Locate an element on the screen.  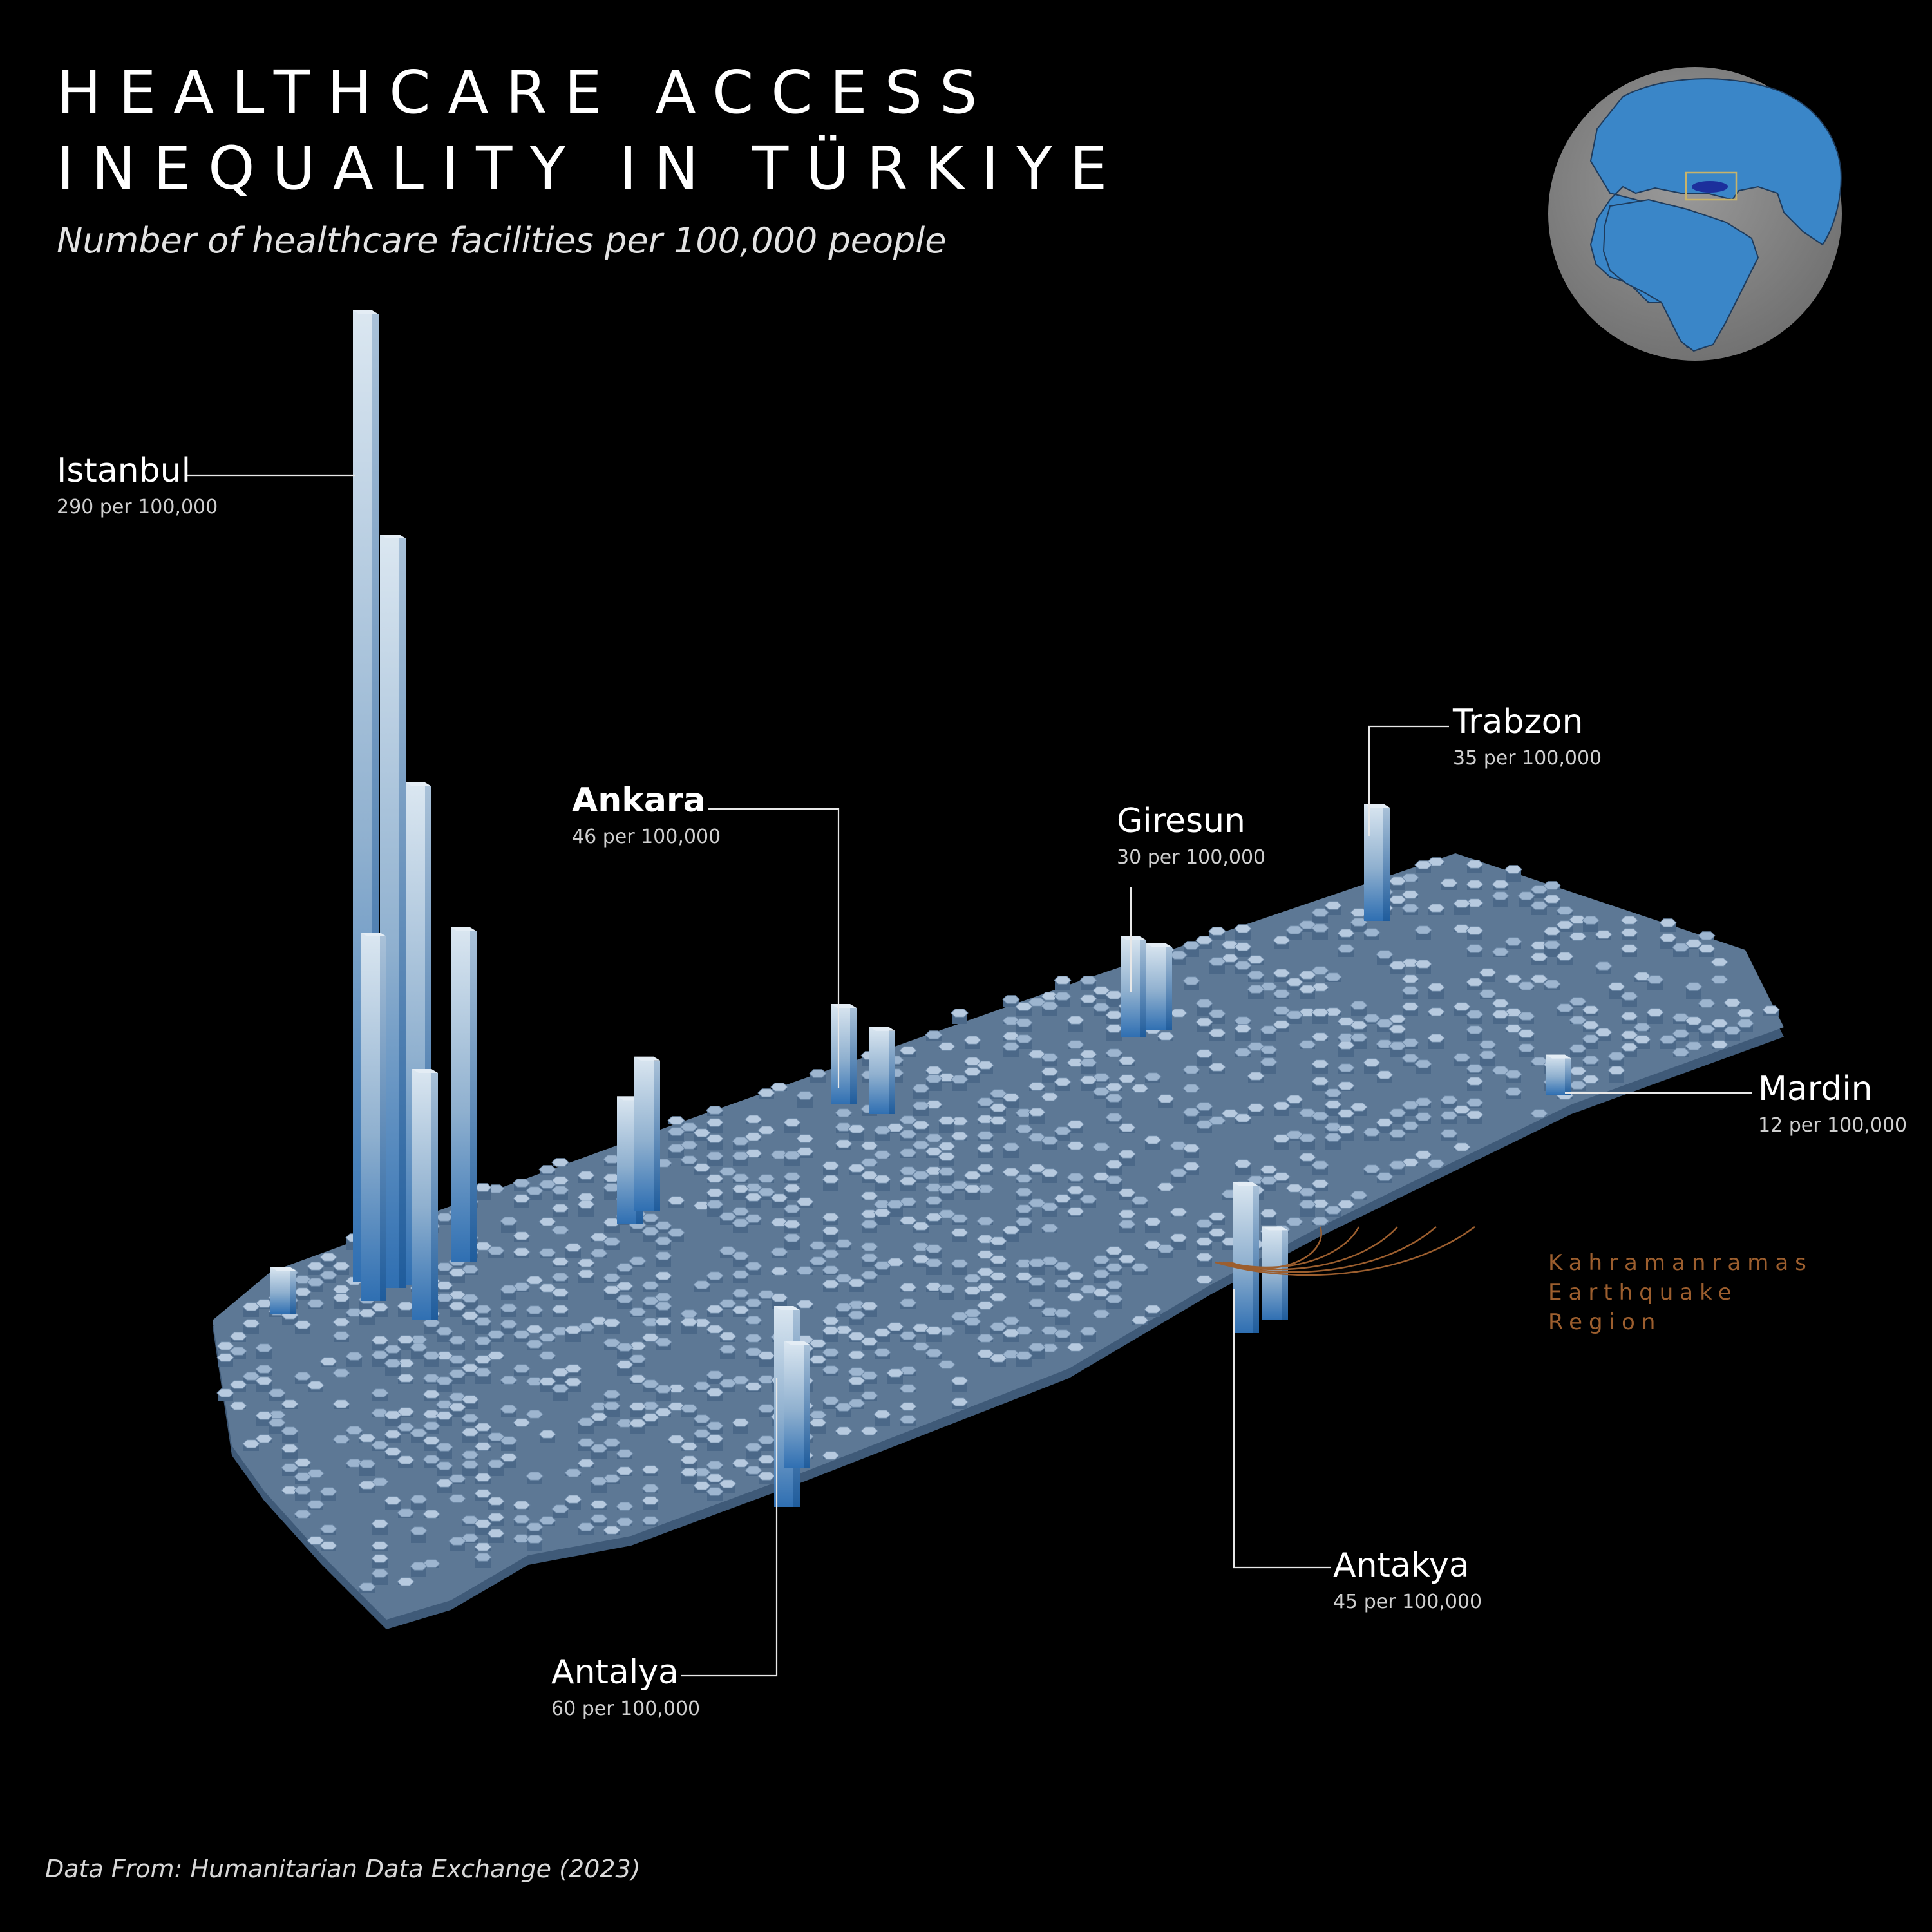
spike is located at coordinates (1159, 986).